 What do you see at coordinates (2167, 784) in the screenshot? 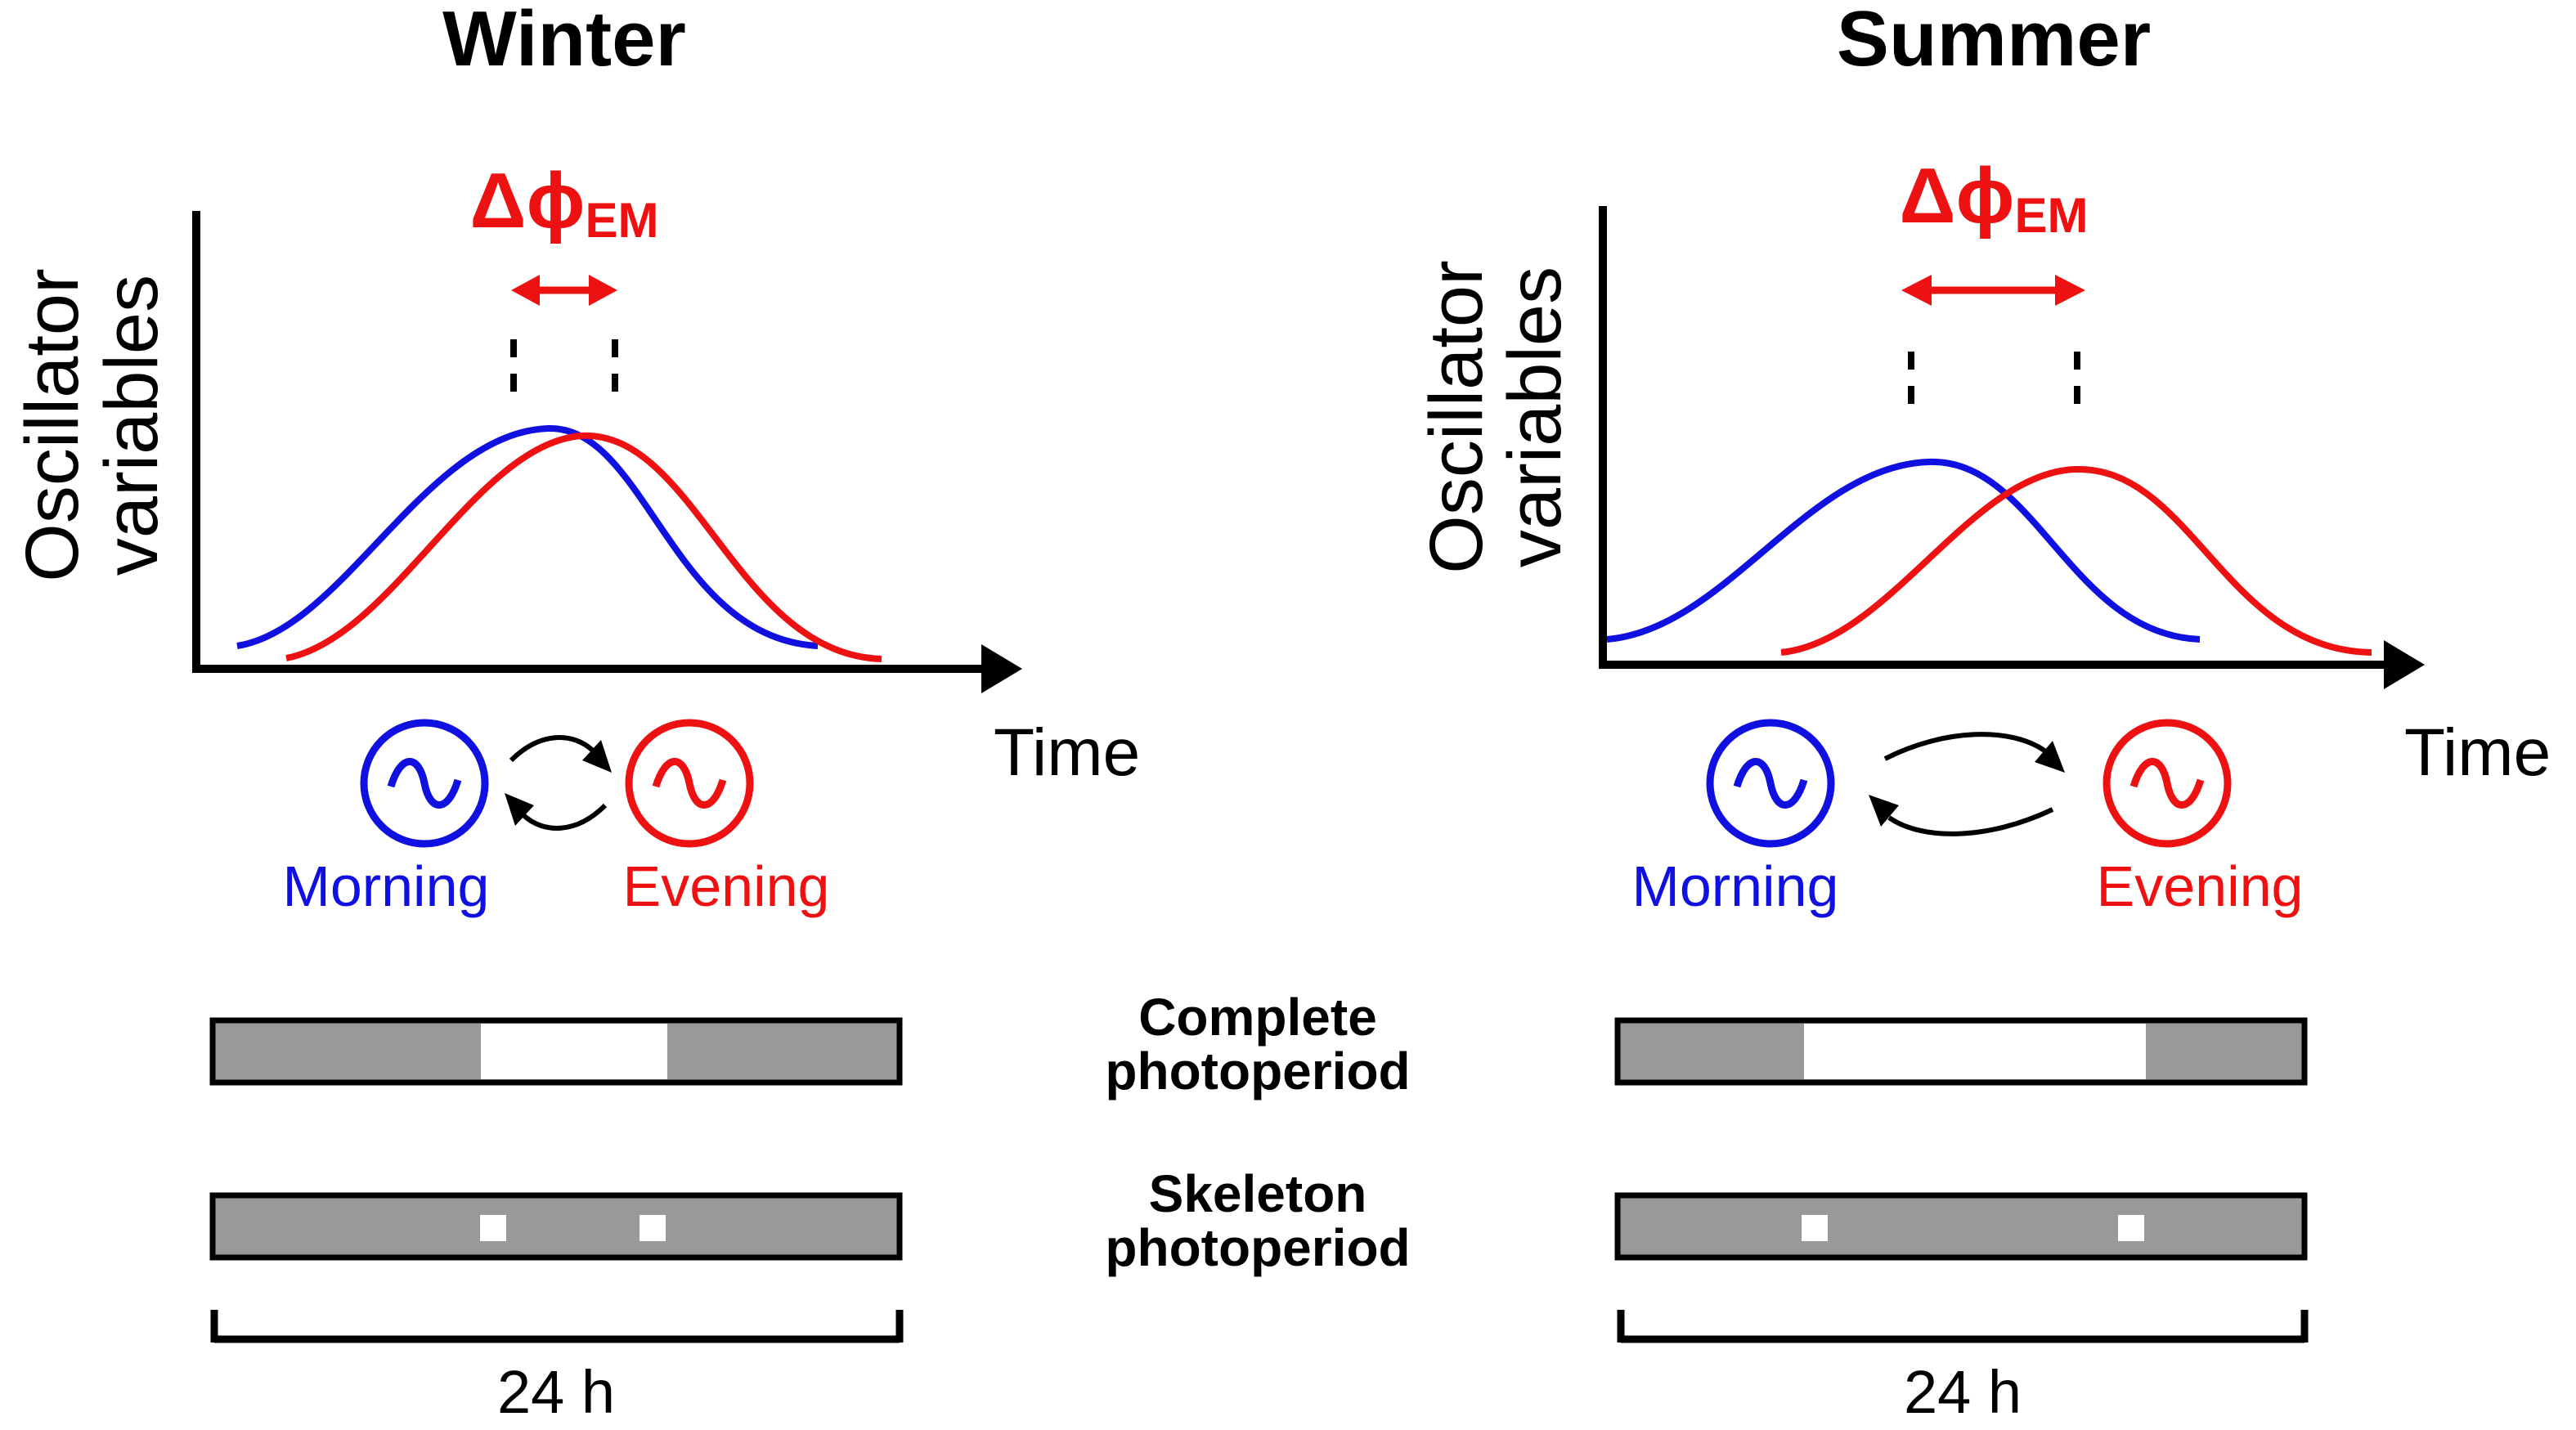
I see `summer-evening-oscillator-icon` at bounding box center [2167, 784].